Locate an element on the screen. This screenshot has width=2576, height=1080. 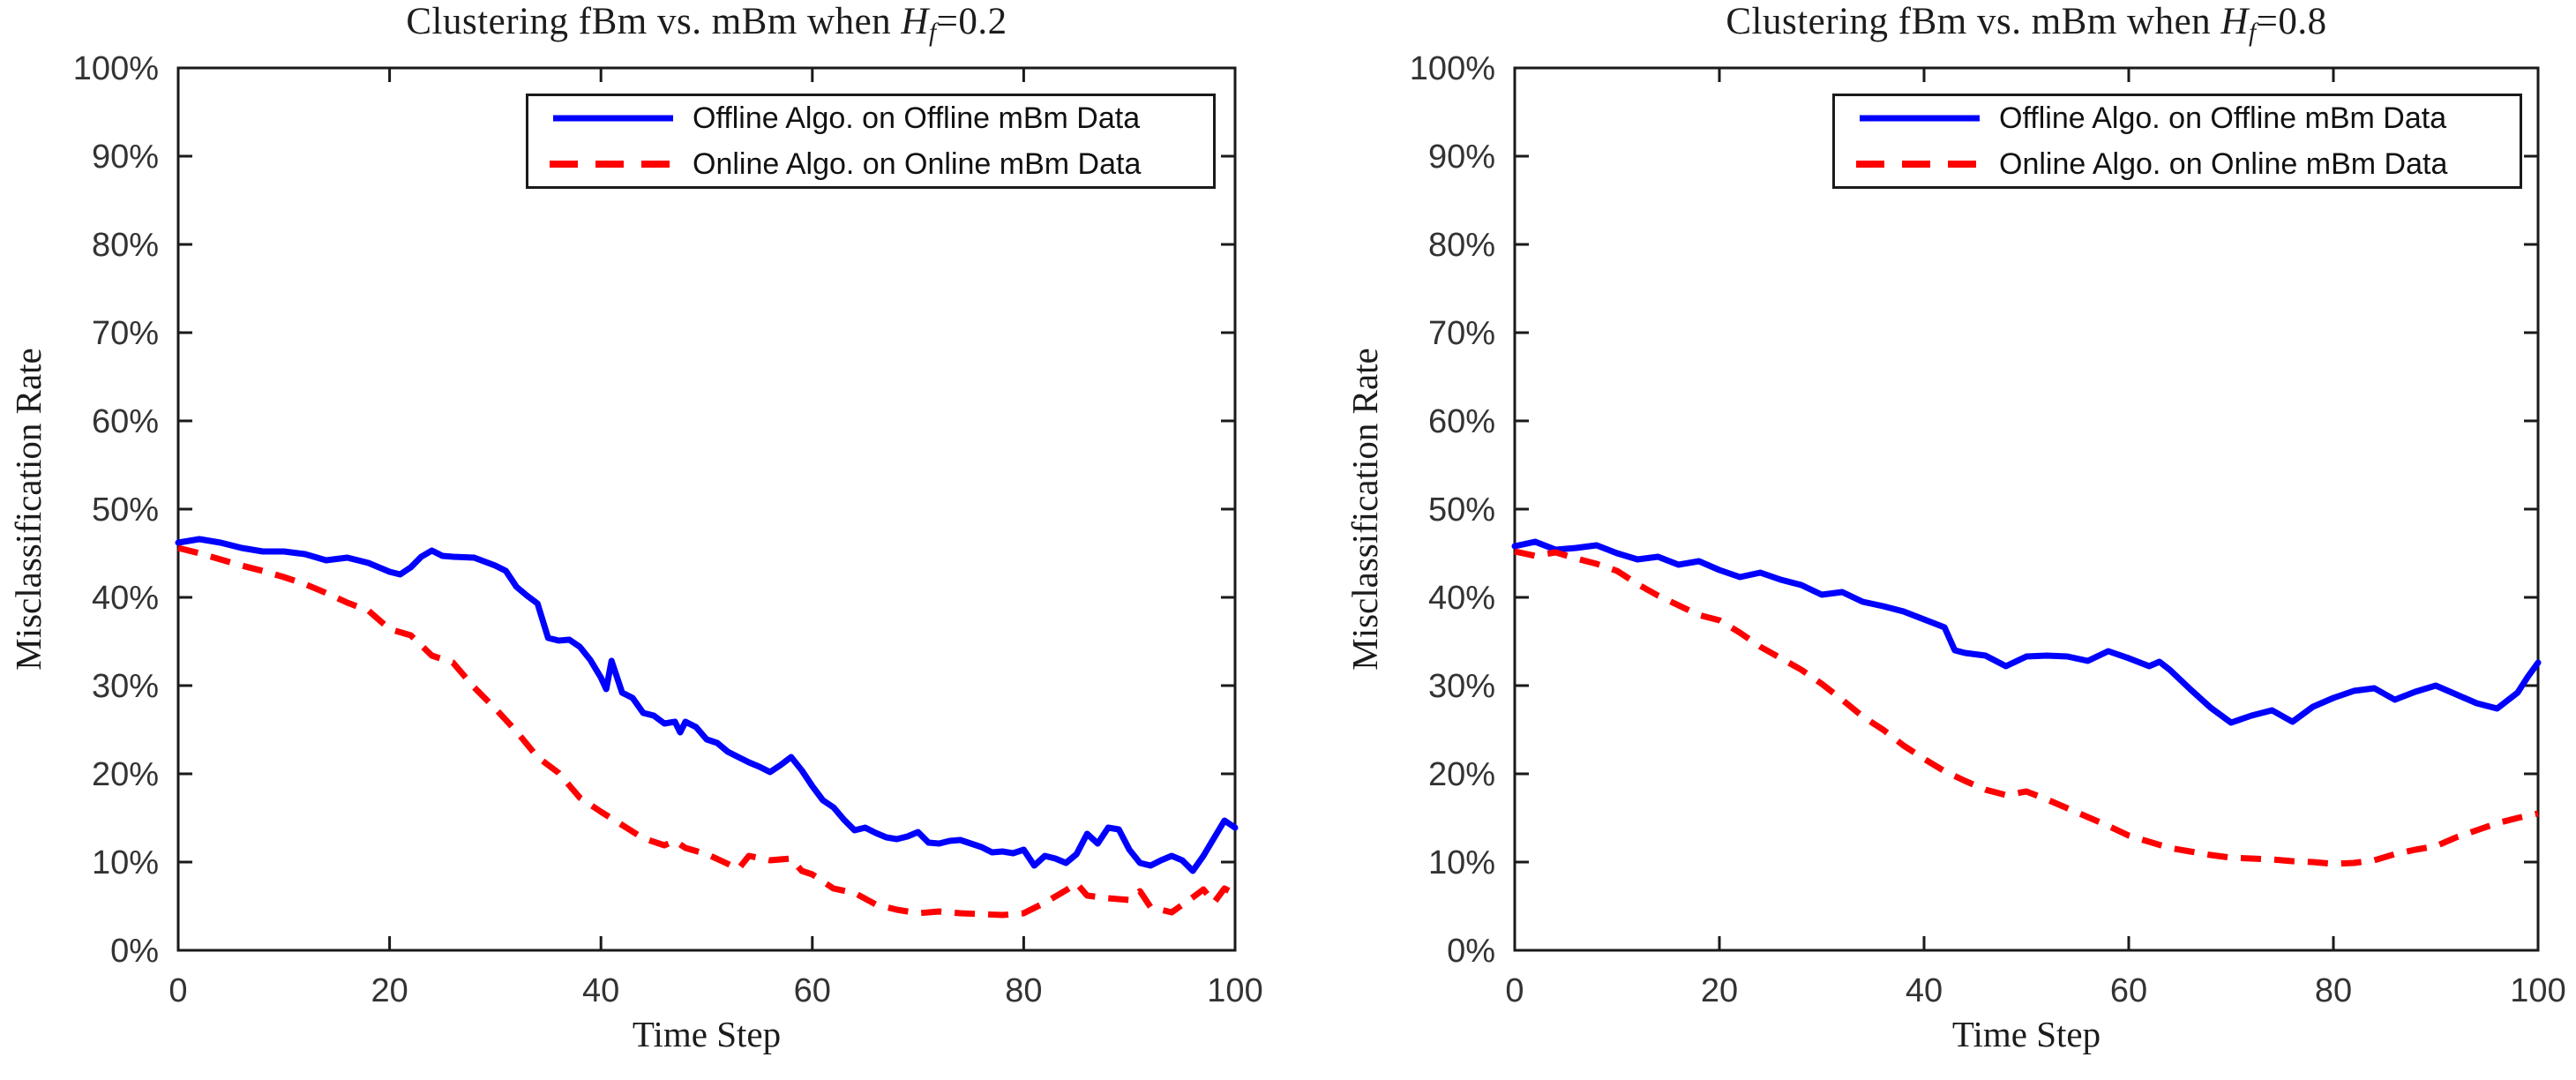
chart-title-suffix: =0.8 is located at coordinates (2291, 21).